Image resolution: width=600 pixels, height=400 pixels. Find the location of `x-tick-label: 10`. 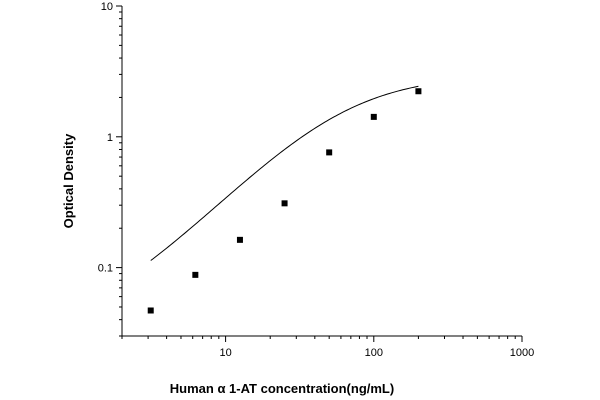

x-tick-label: 10 is located at coordinates (225, 353).